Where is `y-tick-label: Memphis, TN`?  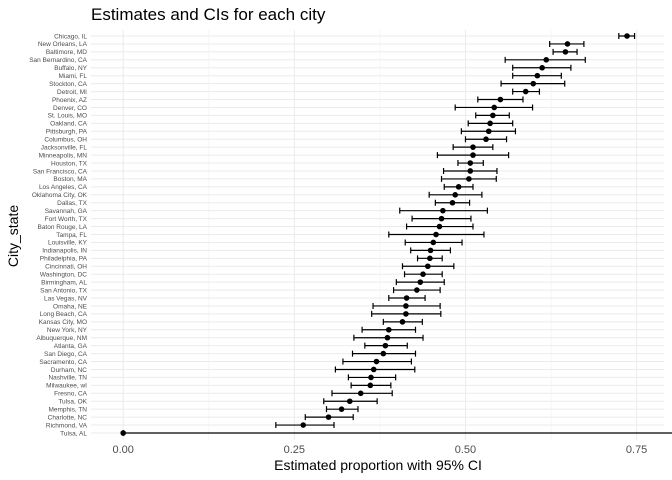 y-tick-label: Memphis, TN is located at coordinates (67, 409).